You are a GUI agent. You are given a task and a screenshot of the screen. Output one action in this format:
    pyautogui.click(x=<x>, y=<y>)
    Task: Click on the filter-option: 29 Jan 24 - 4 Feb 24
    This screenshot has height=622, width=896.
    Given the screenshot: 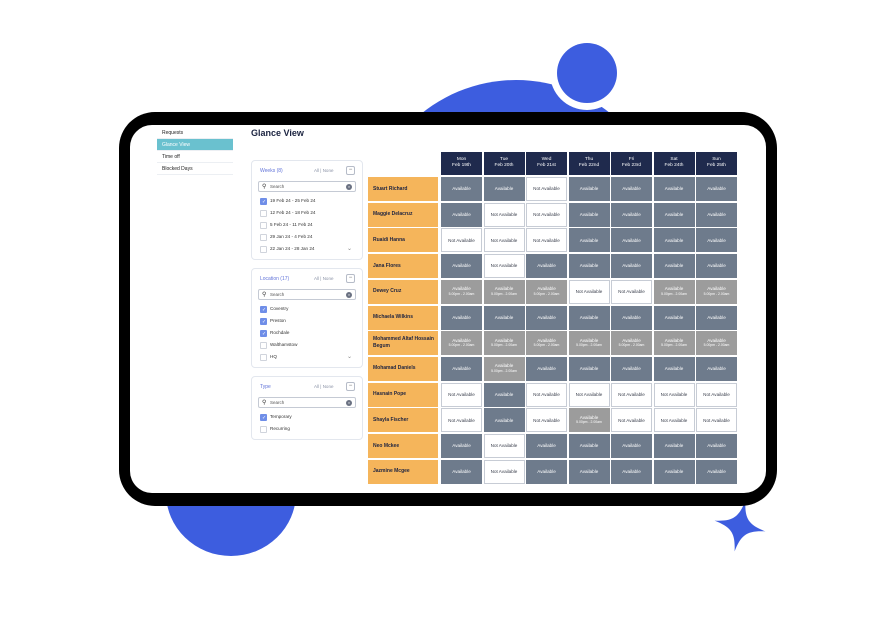 What is the action you would take?
    pyautogui.click(x=307, y=237)
    